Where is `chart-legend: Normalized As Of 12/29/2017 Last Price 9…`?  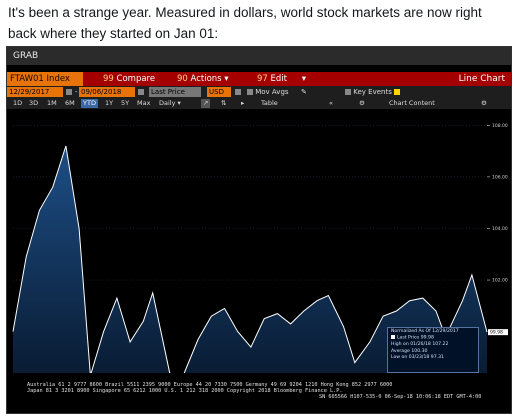
chart-legend: Normalized As Of 12/29/2017 Last Price 9… is located at coordinates (433, 350).